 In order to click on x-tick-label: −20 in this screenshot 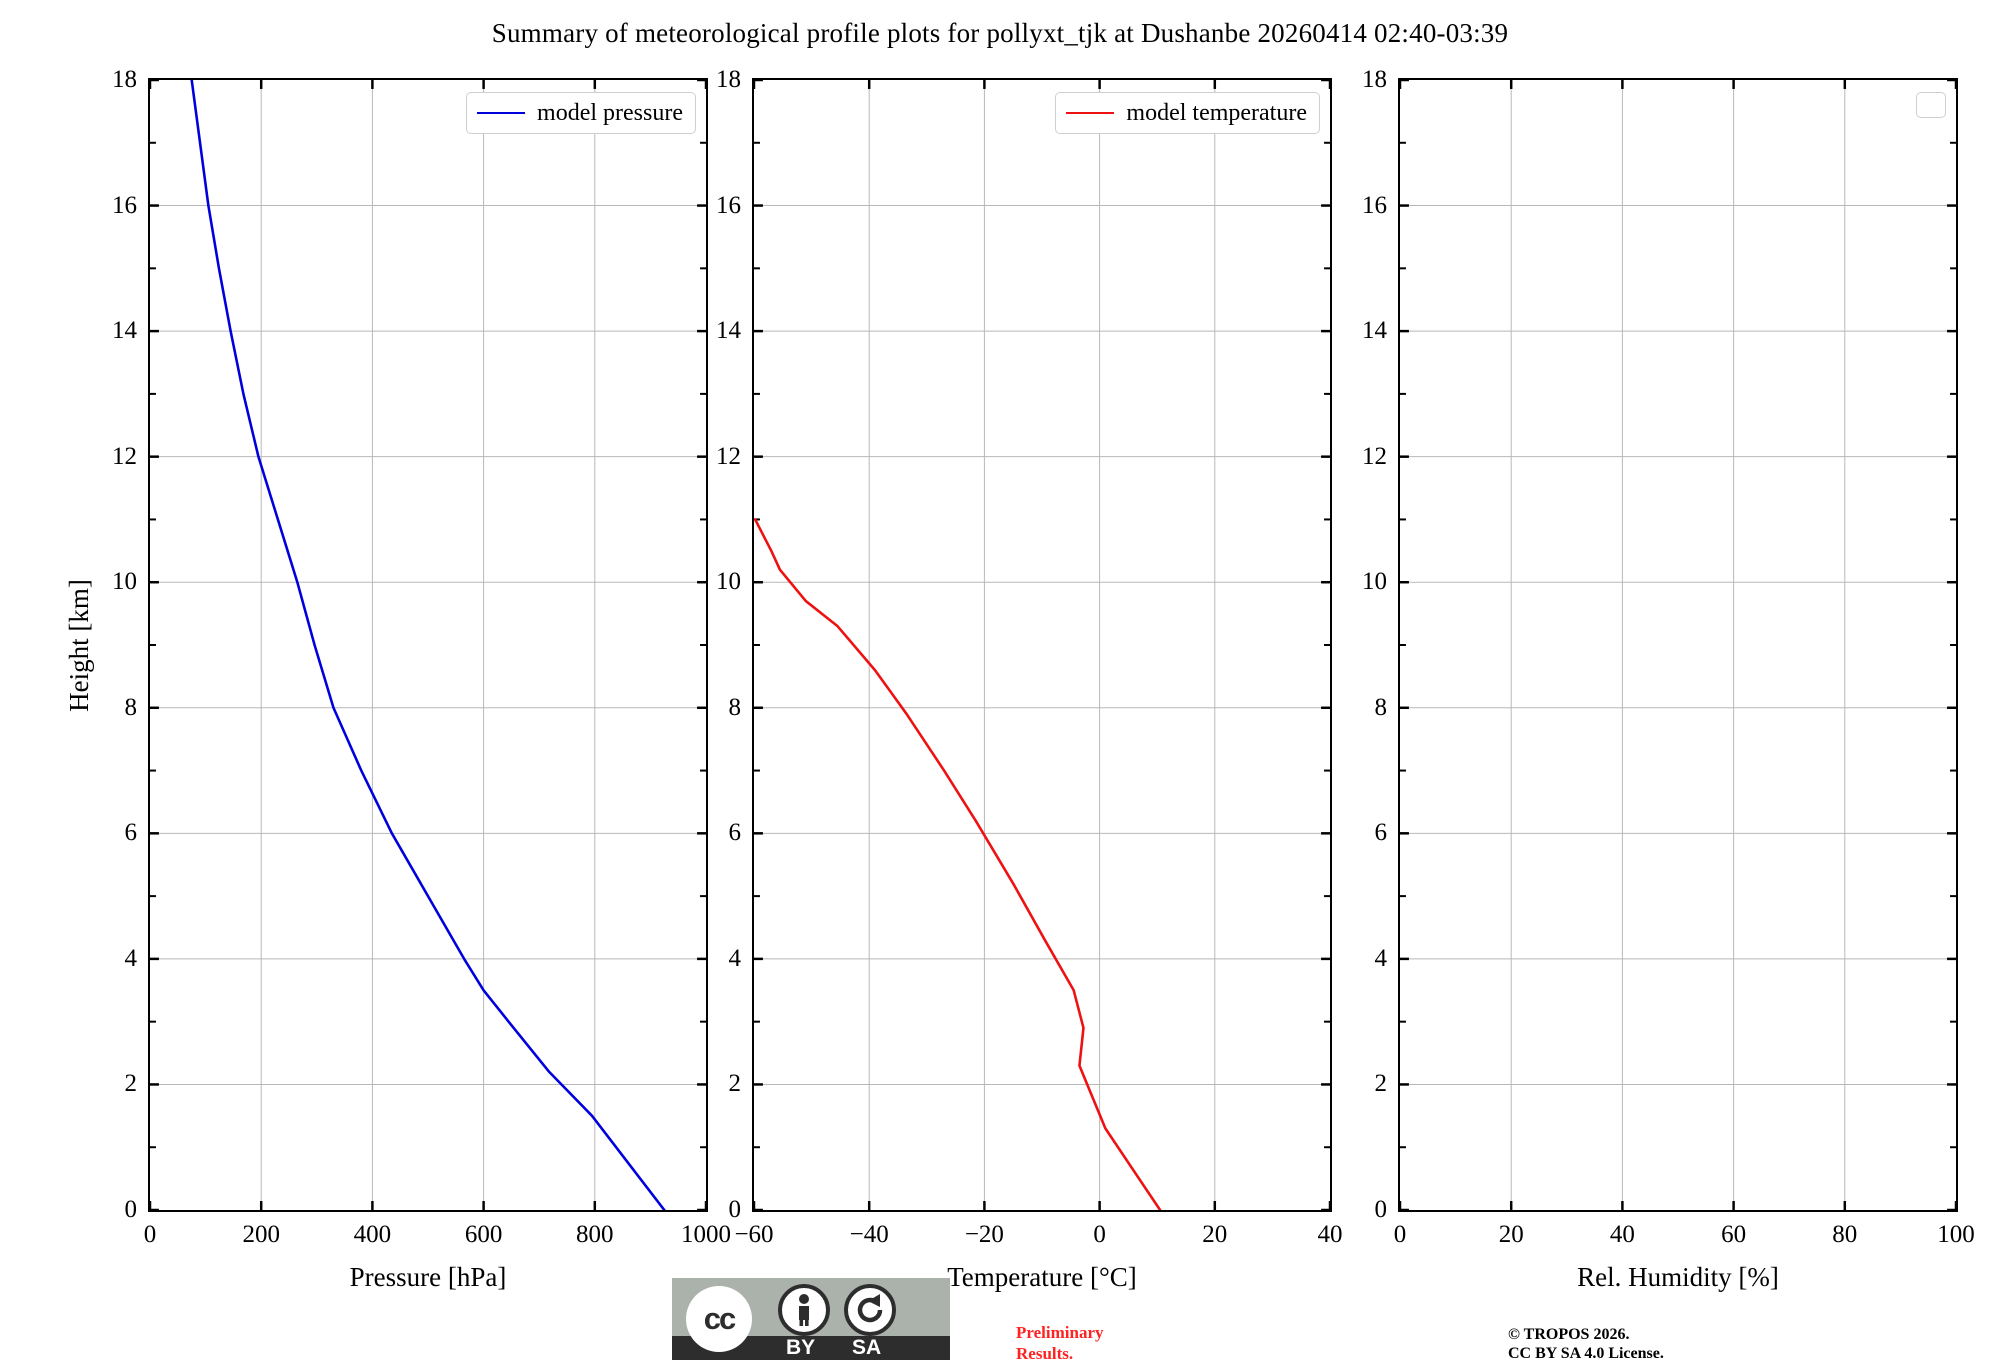, I will do `click(984, 1234)`.